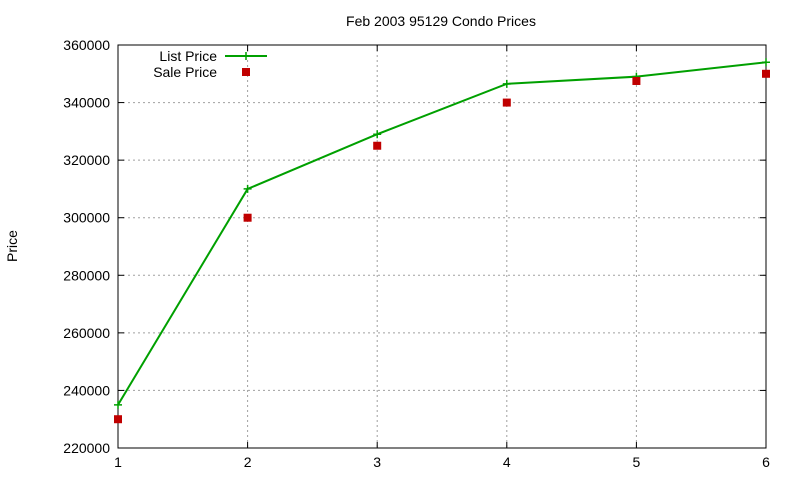 This screenshot has width=800, height=480. I want to click on x-tick-label: 4, so click(507, 462).